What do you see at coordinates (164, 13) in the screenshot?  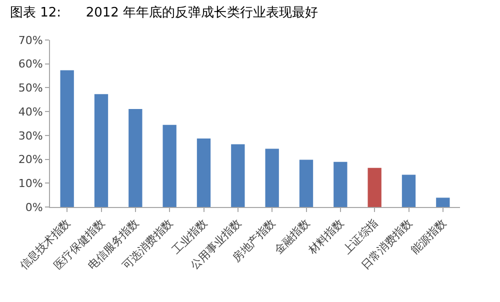 I see `chart-title: 图表 12: 2012 年年底的反弹成长类行业表现最好` at bounding box center [164, 13].